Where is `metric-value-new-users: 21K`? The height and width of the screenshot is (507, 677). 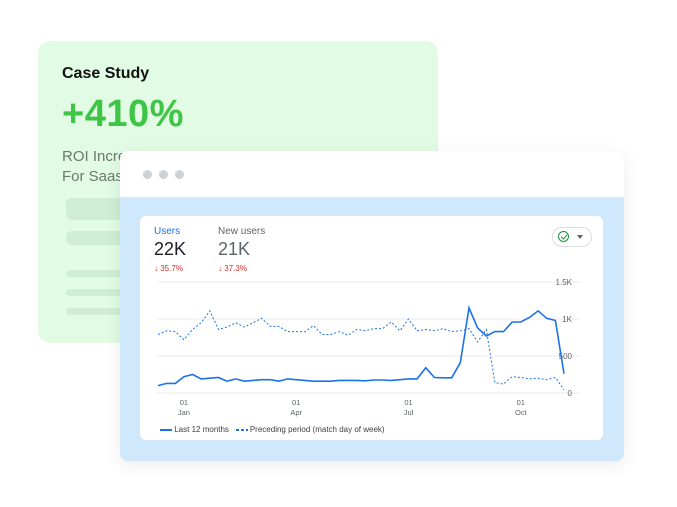 metric-value-new-users: 21K is located at coordinates (234, 249).